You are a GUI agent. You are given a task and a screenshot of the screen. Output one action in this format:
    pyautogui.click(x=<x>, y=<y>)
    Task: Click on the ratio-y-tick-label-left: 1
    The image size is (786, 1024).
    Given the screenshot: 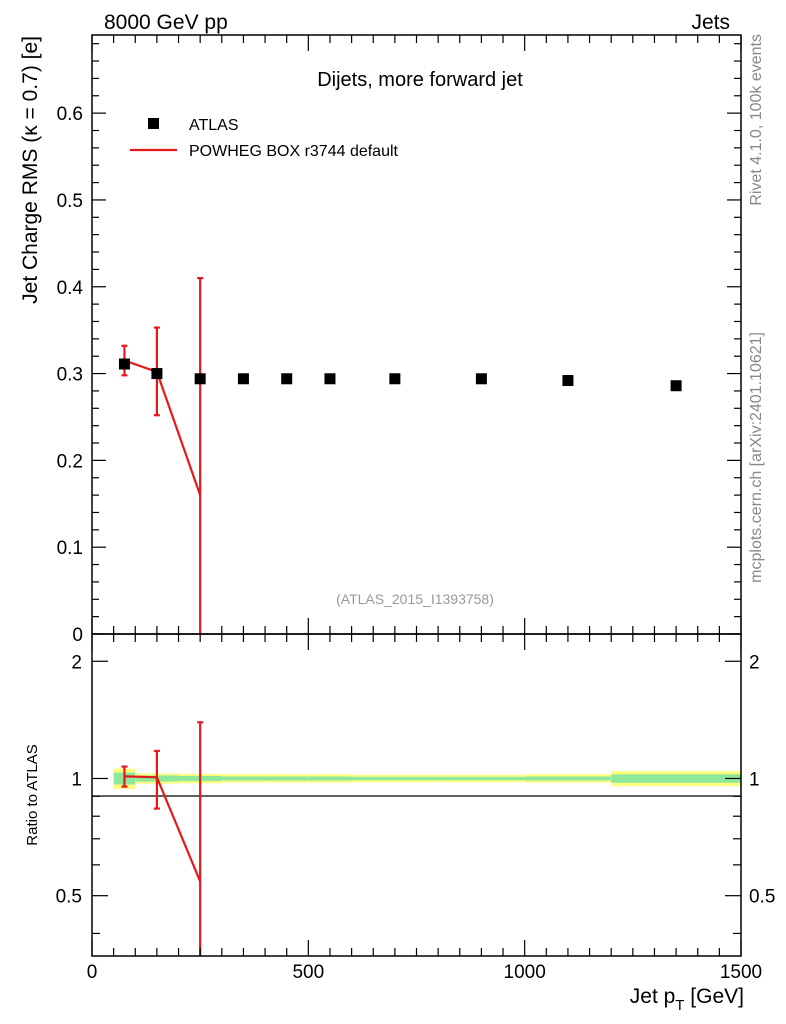 What is the action you would take?
    pyautogui.click(x=76, y=779)
    